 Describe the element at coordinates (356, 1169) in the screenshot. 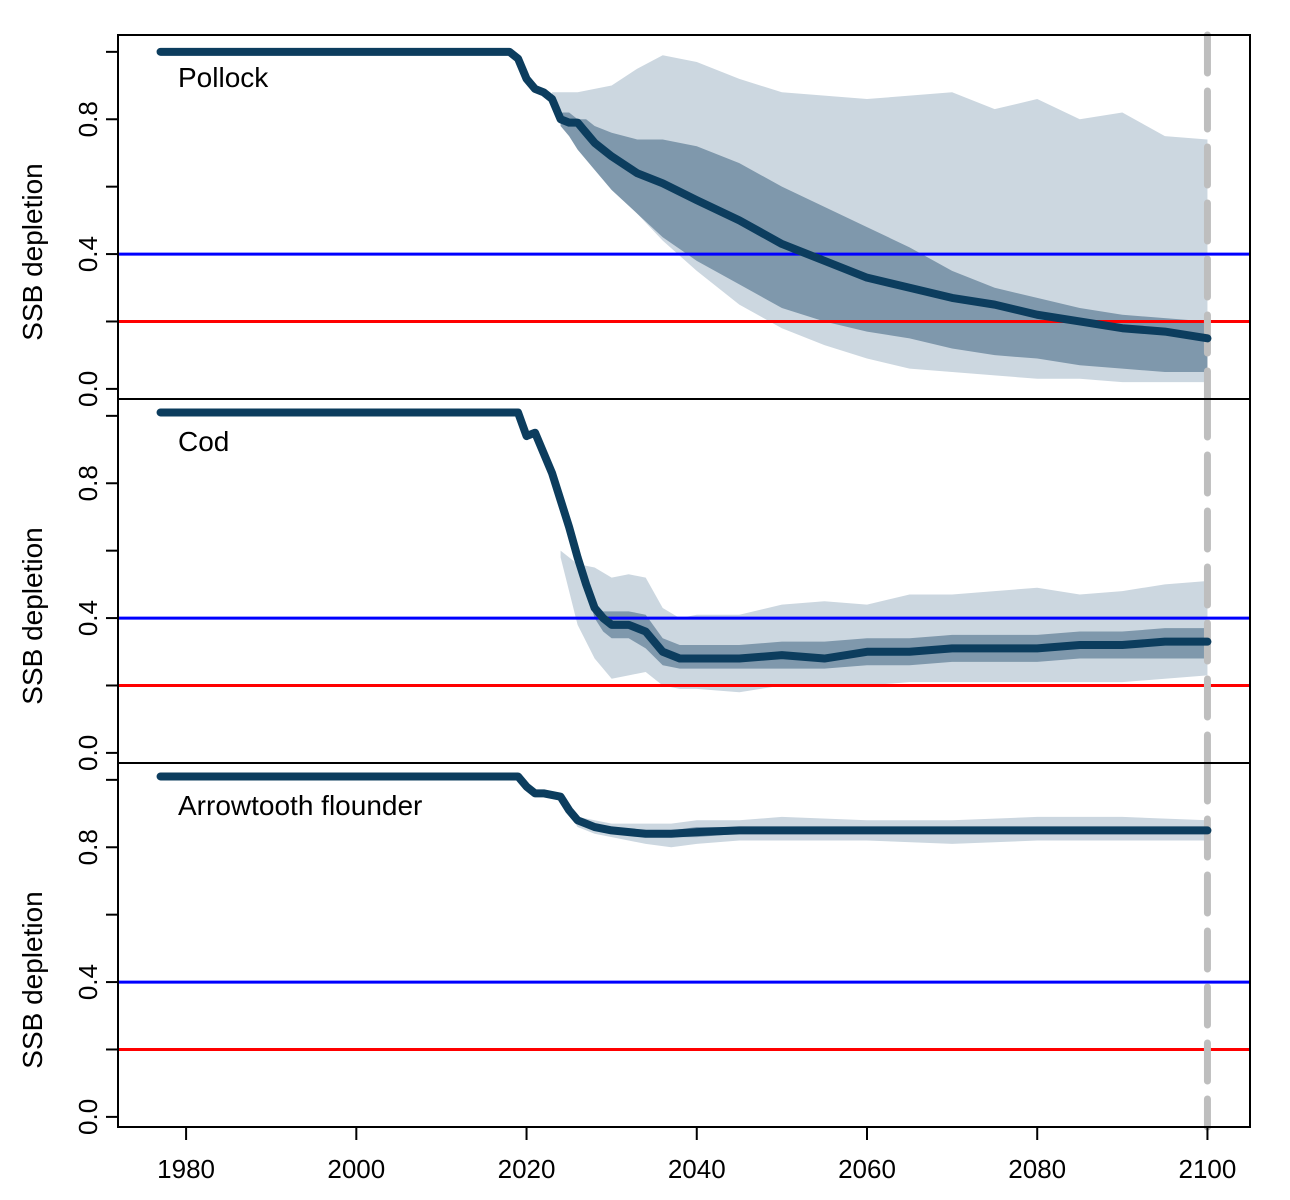

I see `x-tick-label: 2000` at that location.